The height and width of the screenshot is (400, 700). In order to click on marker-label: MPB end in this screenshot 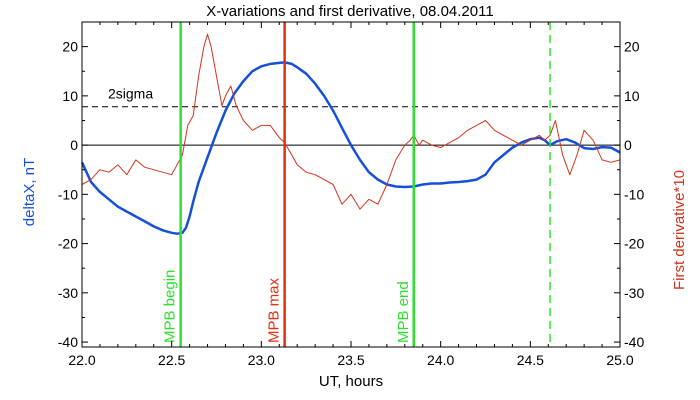, I will do `click(403, 312)`.